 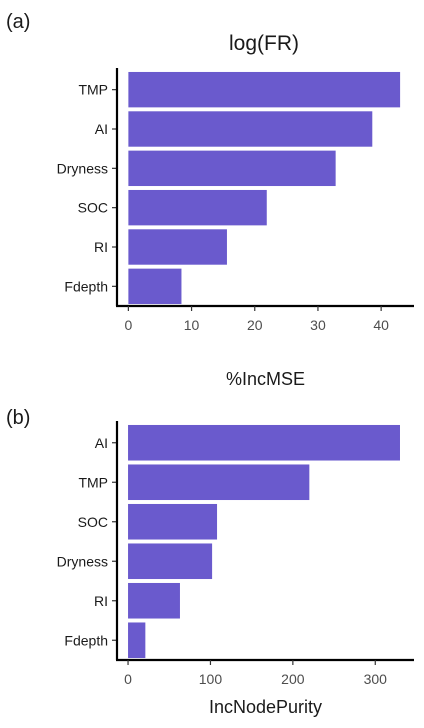 I want to click on x-tick-label: 40, so click(x=381, y=325).